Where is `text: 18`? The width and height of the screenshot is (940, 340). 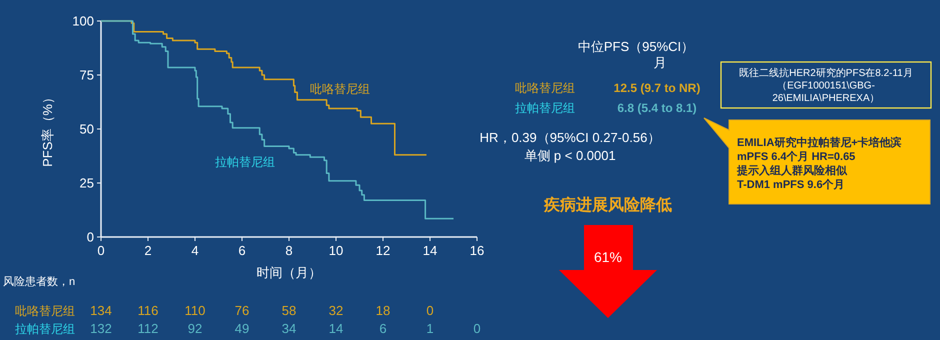
text: 18 is located at coordinates (383, 310).